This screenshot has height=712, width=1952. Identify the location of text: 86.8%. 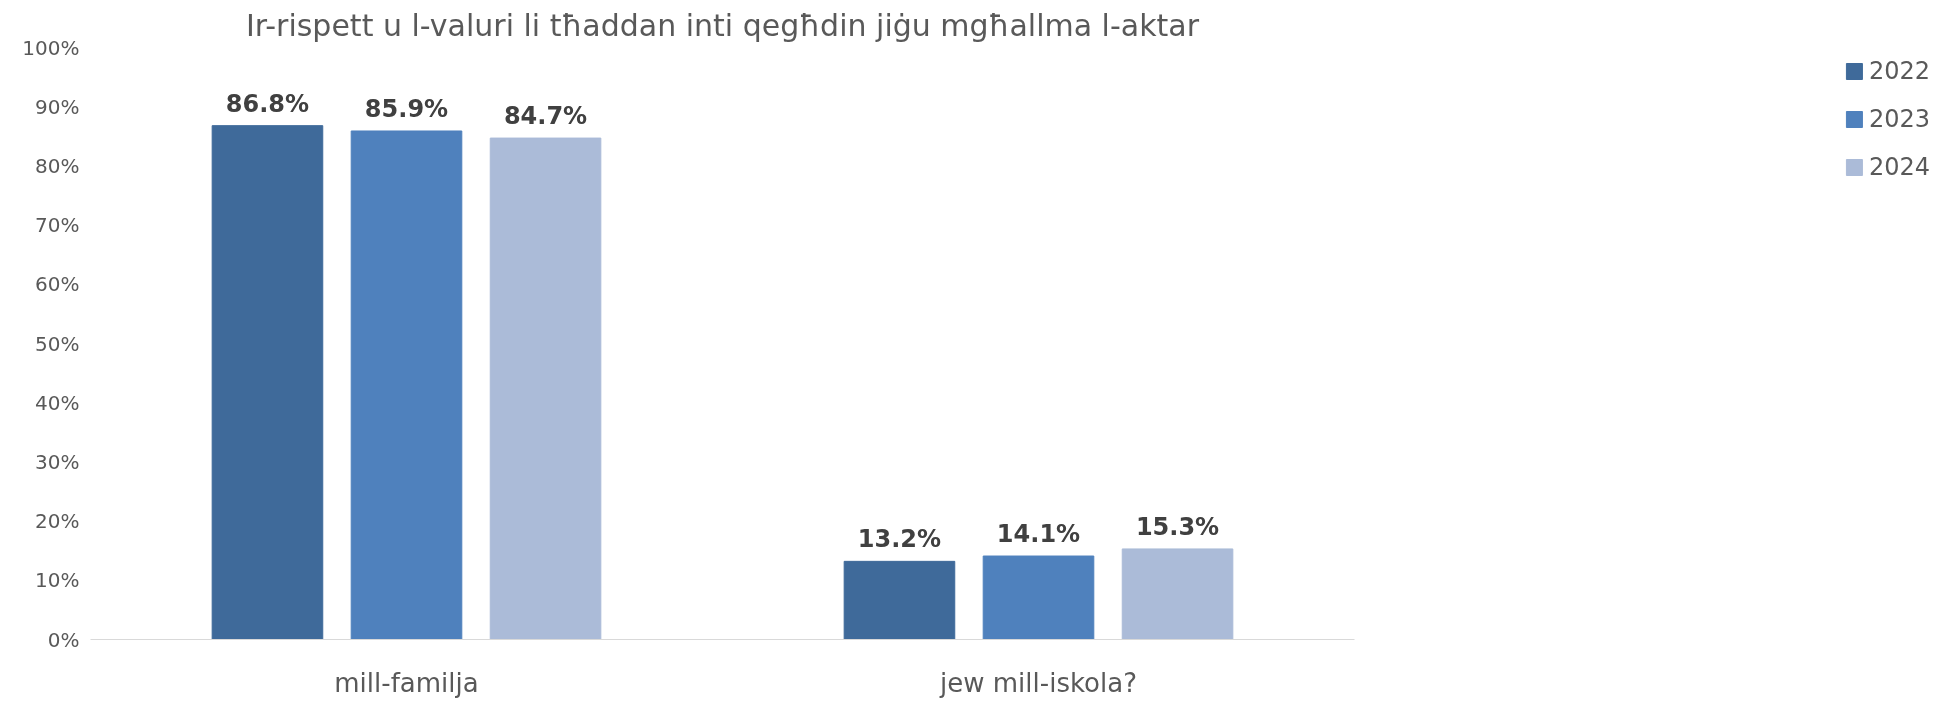
(267, 103).